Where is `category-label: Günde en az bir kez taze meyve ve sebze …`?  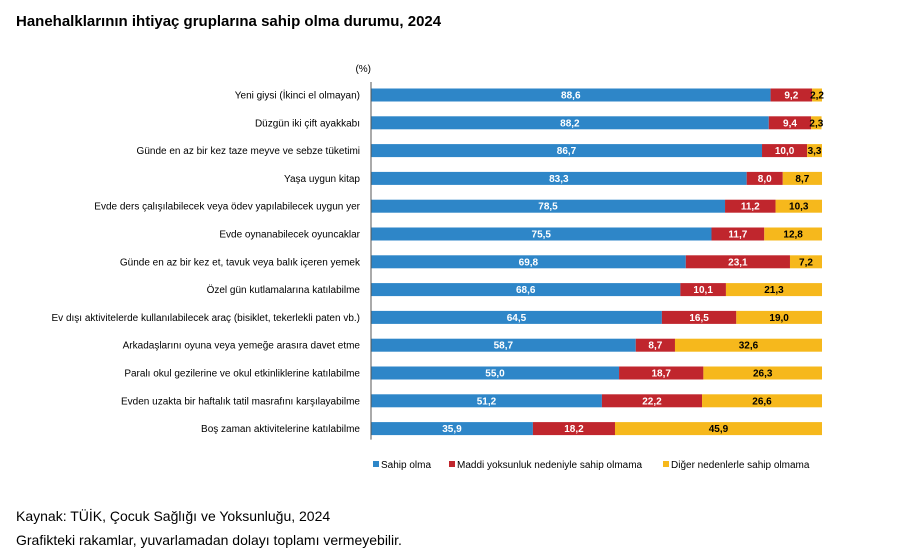 category-label: Günde en az bir kez taze meyve ve sebze … is located at coordinates (248, 151).